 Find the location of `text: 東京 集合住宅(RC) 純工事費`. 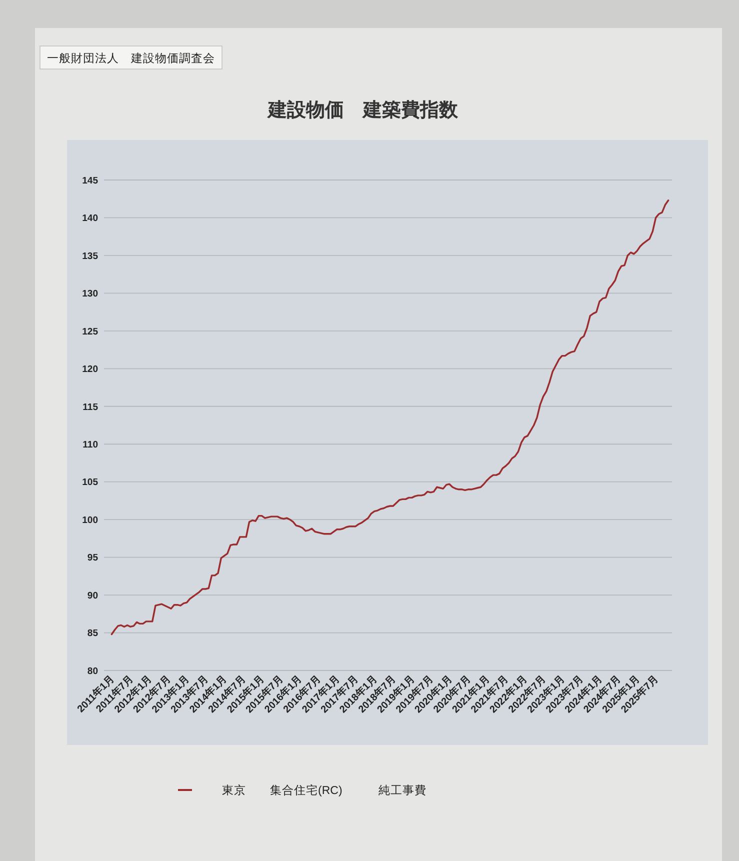

text: 東京 集合住宅(RC) 純工事費 is located at coordinates (324, 790).